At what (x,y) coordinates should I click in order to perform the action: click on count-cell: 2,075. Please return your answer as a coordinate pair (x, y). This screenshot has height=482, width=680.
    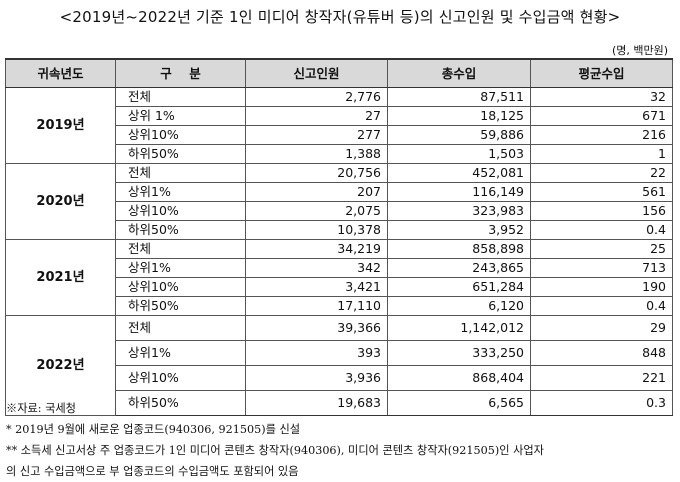
    Looking at the image, I should click on (316, 211).